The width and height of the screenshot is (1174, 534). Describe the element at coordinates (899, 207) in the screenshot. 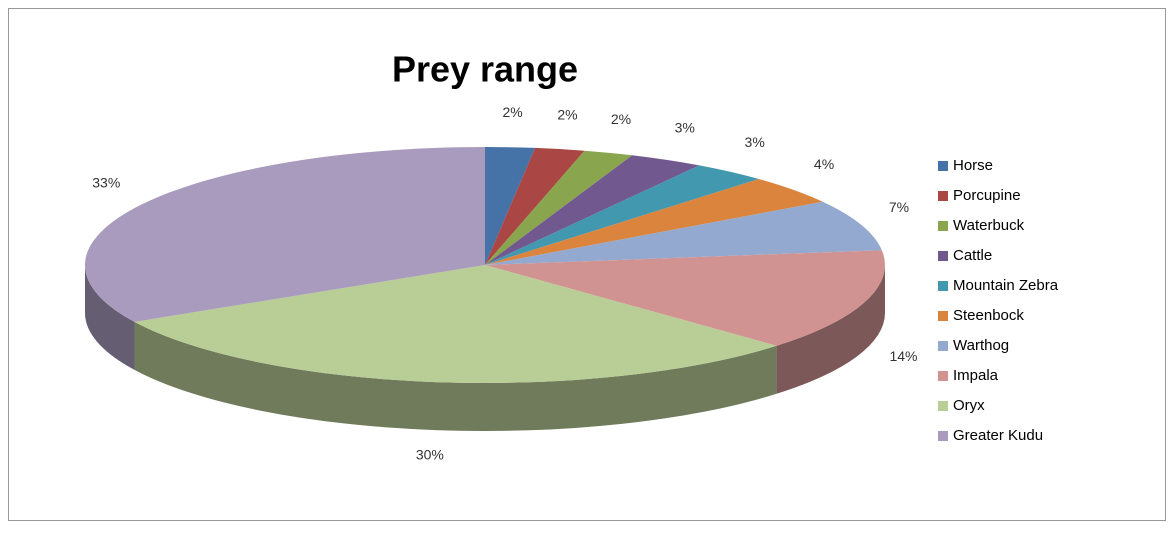

I see `data-label: 7%` at that location.